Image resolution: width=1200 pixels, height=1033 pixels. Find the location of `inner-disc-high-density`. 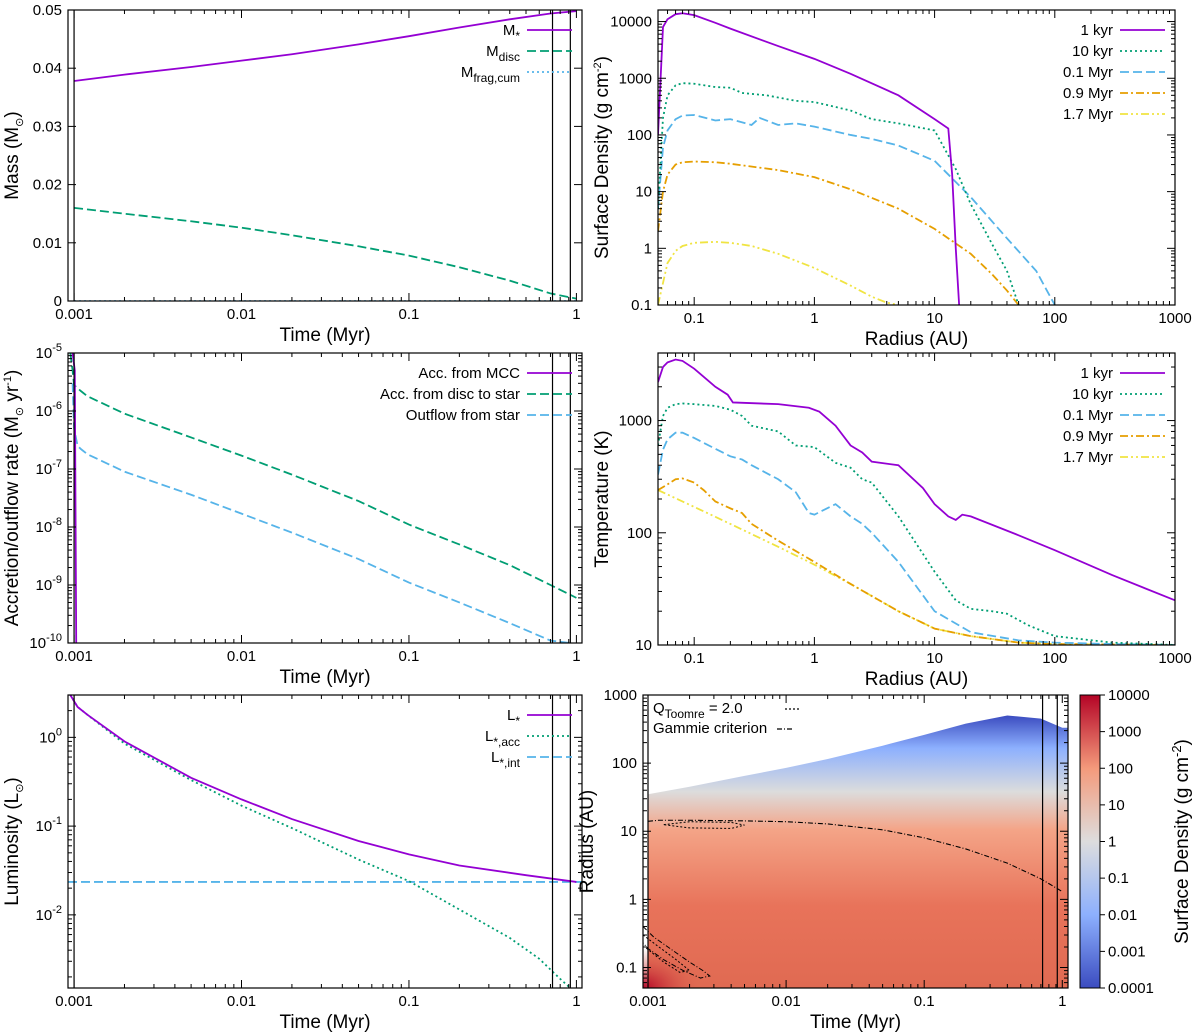

inner-disc-high-density is located at coordinates (717, 937).